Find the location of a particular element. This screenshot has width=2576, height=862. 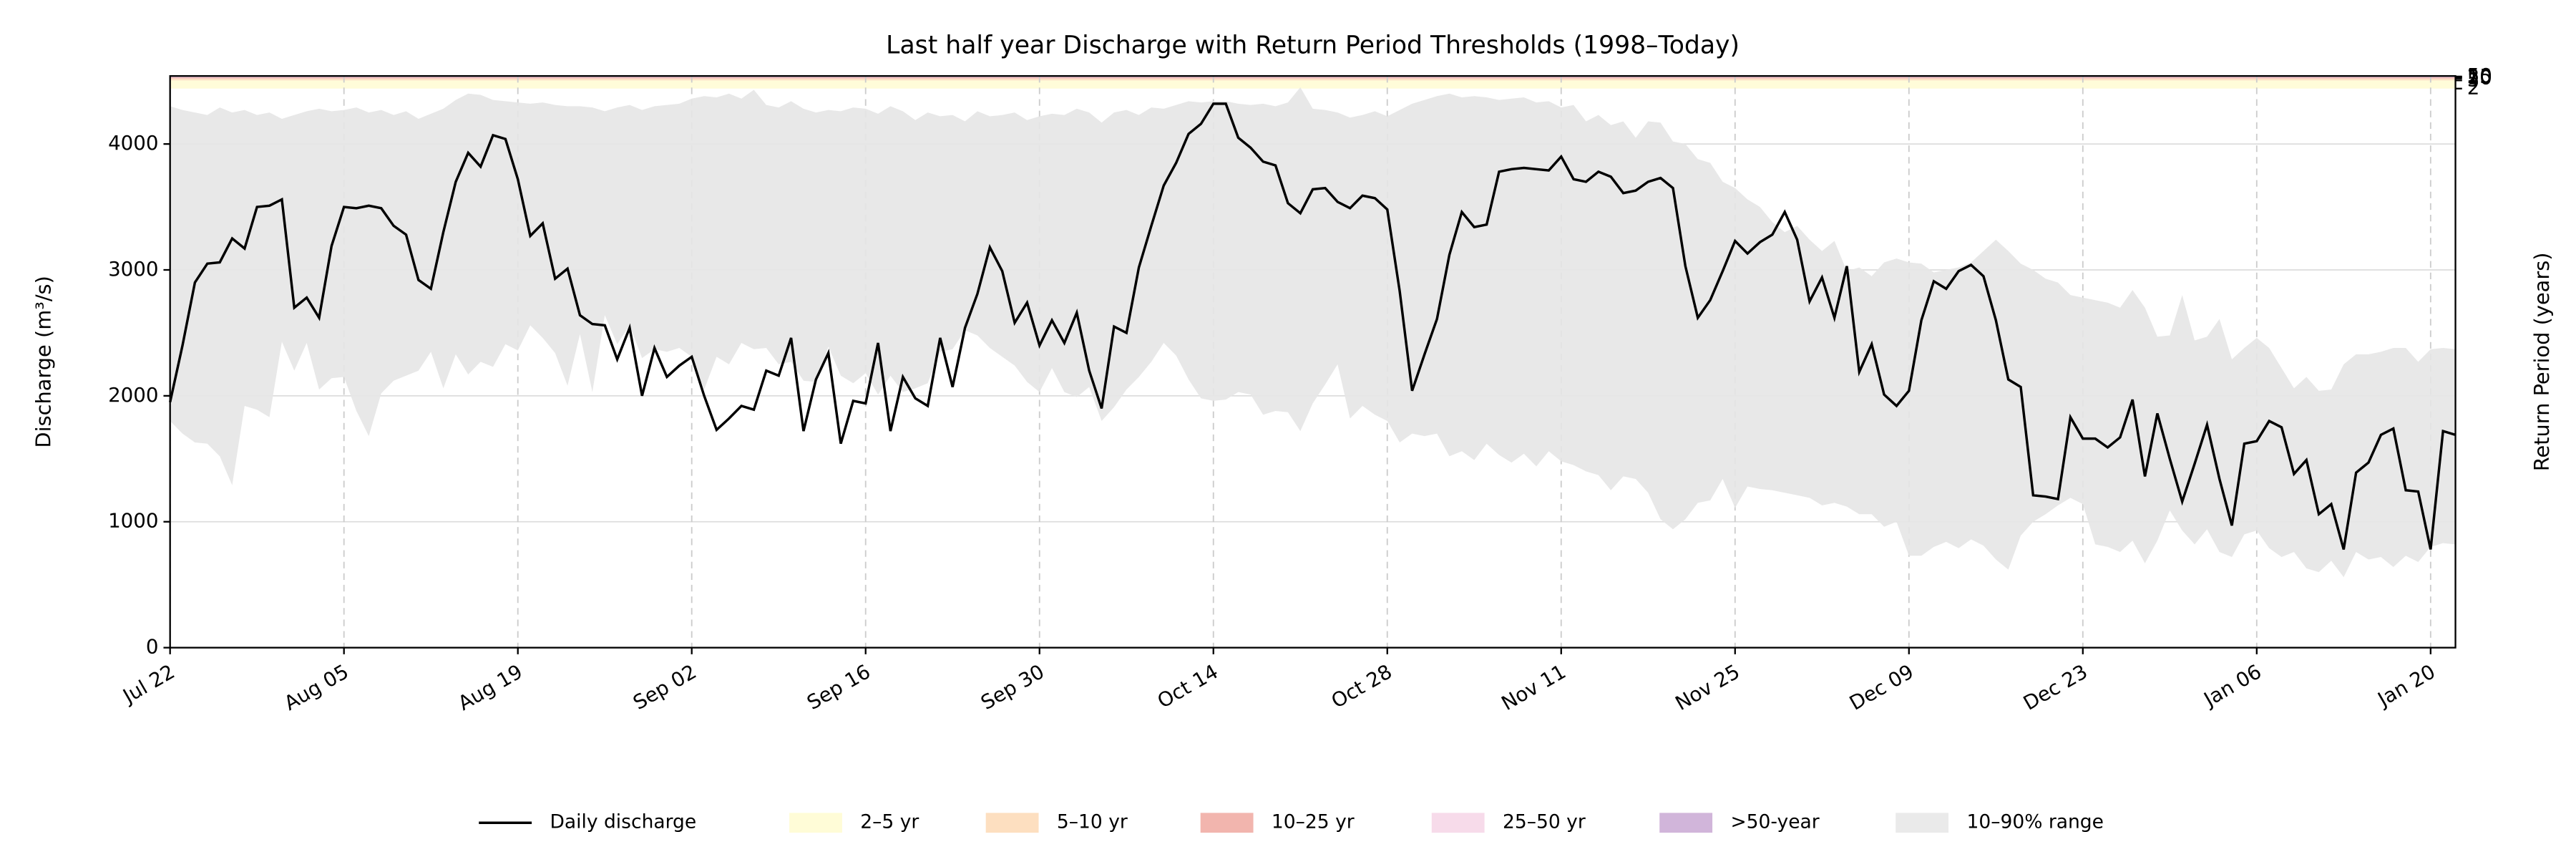

y2-axis-label: Return Period (years) is located at coordinates (2541, 362).